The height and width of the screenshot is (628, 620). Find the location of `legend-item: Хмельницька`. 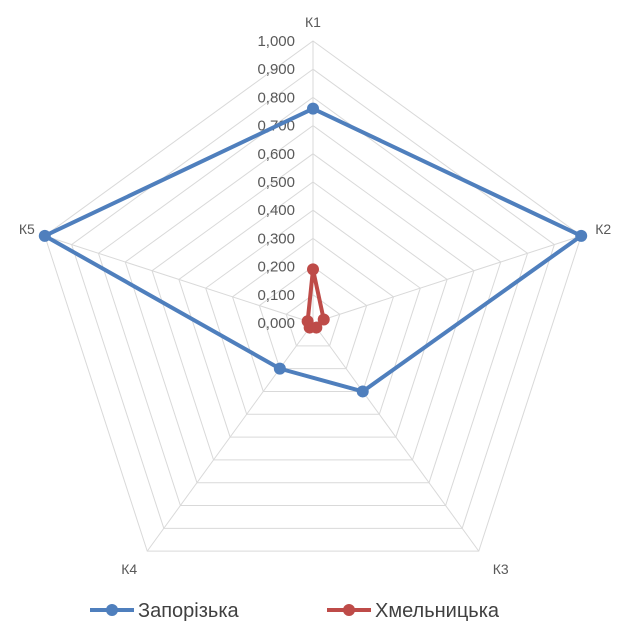

legend-item: Хмельницька is located at coordinates (413, 611).